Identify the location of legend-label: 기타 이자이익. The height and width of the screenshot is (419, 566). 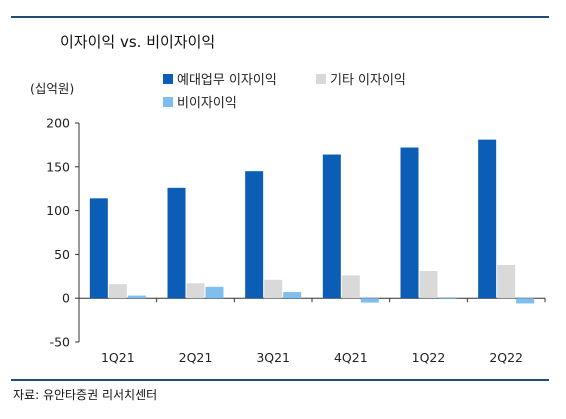
(368, 80).